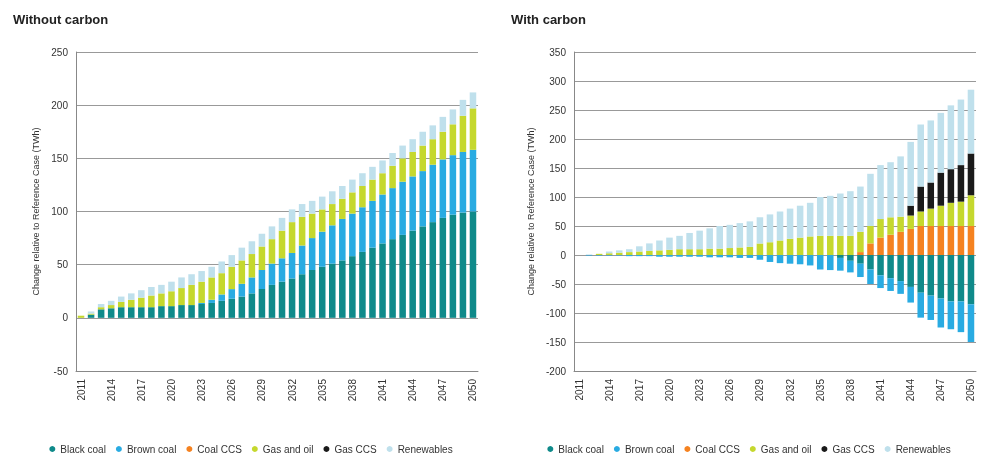 The width and height of the screenshot is (1002, 473). I want to click on chart-title: With carbon, so click(549, 19).